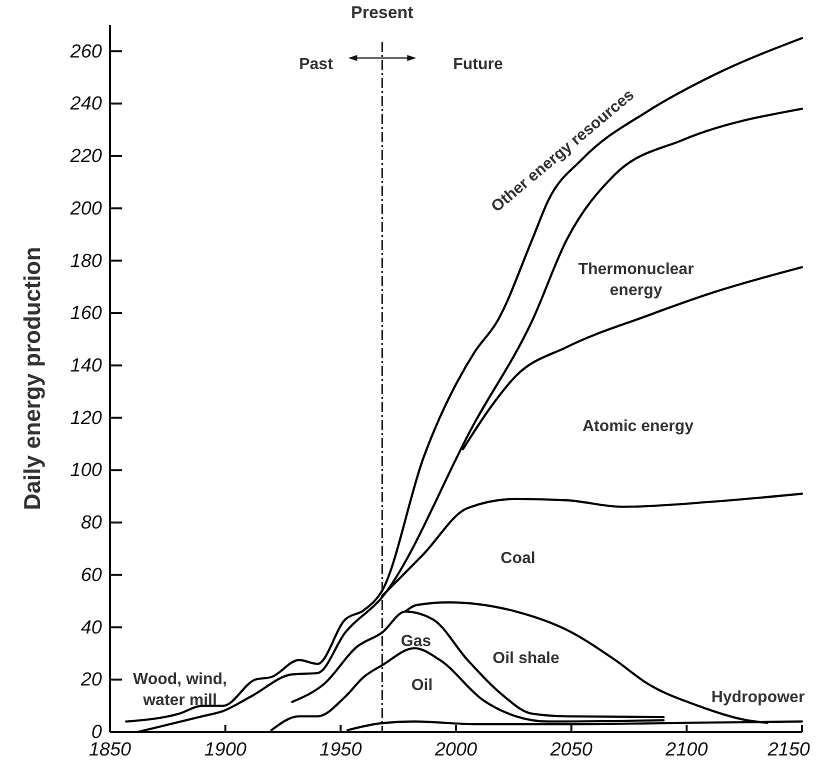 This screenshot has width=826, height=769. Describe the element at coordinates (225, 749) in the screenshot. I see `x-tick-label: 1900` at that location.